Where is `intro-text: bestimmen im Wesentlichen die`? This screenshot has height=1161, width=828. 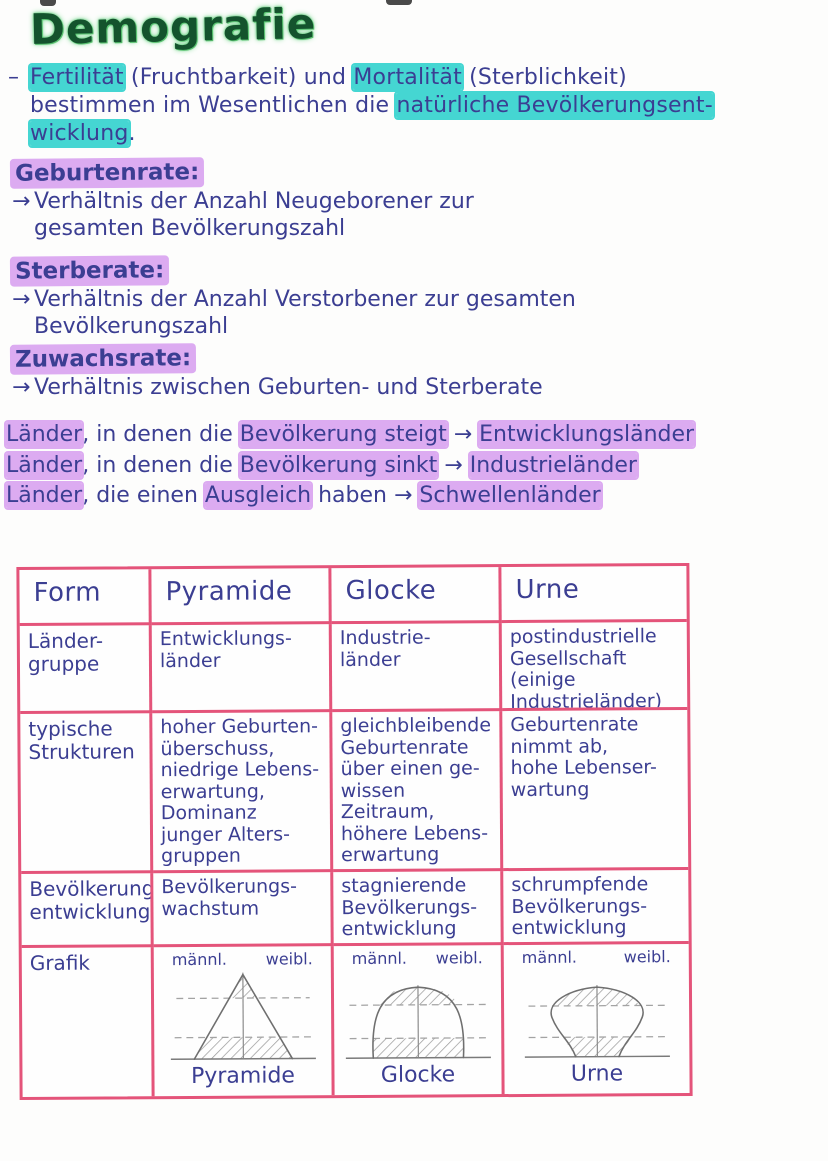
intro-text: bestimmen im Wesentlichen die is located at coordinates (213, 105).